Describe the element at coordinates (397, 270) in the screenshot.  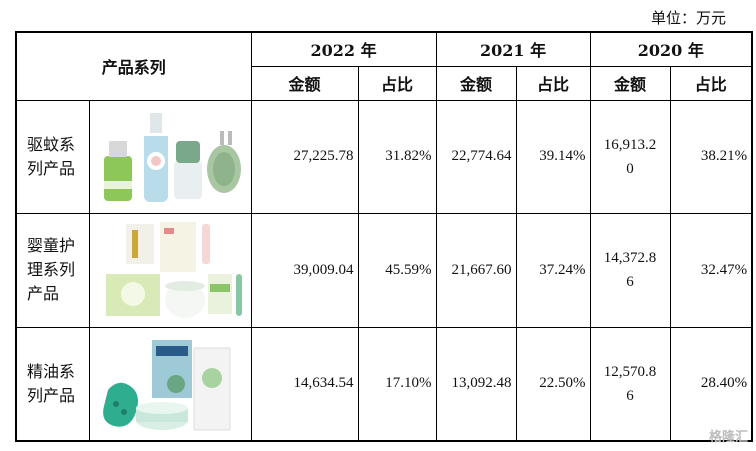
I see `ratio-2022: 45.59%` at that location.